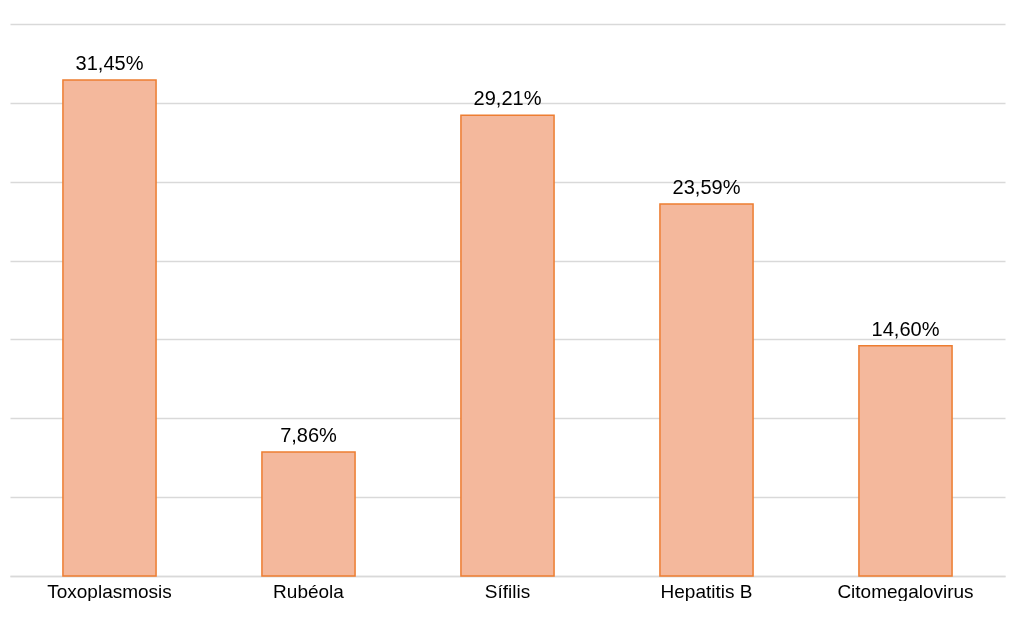 Image resolution: width=1012 pixels, height=621 pixels. Describe the element at coordinates (706, 591) in the screenshot. I see `x-tick-label: Hepatitis B` at that location.